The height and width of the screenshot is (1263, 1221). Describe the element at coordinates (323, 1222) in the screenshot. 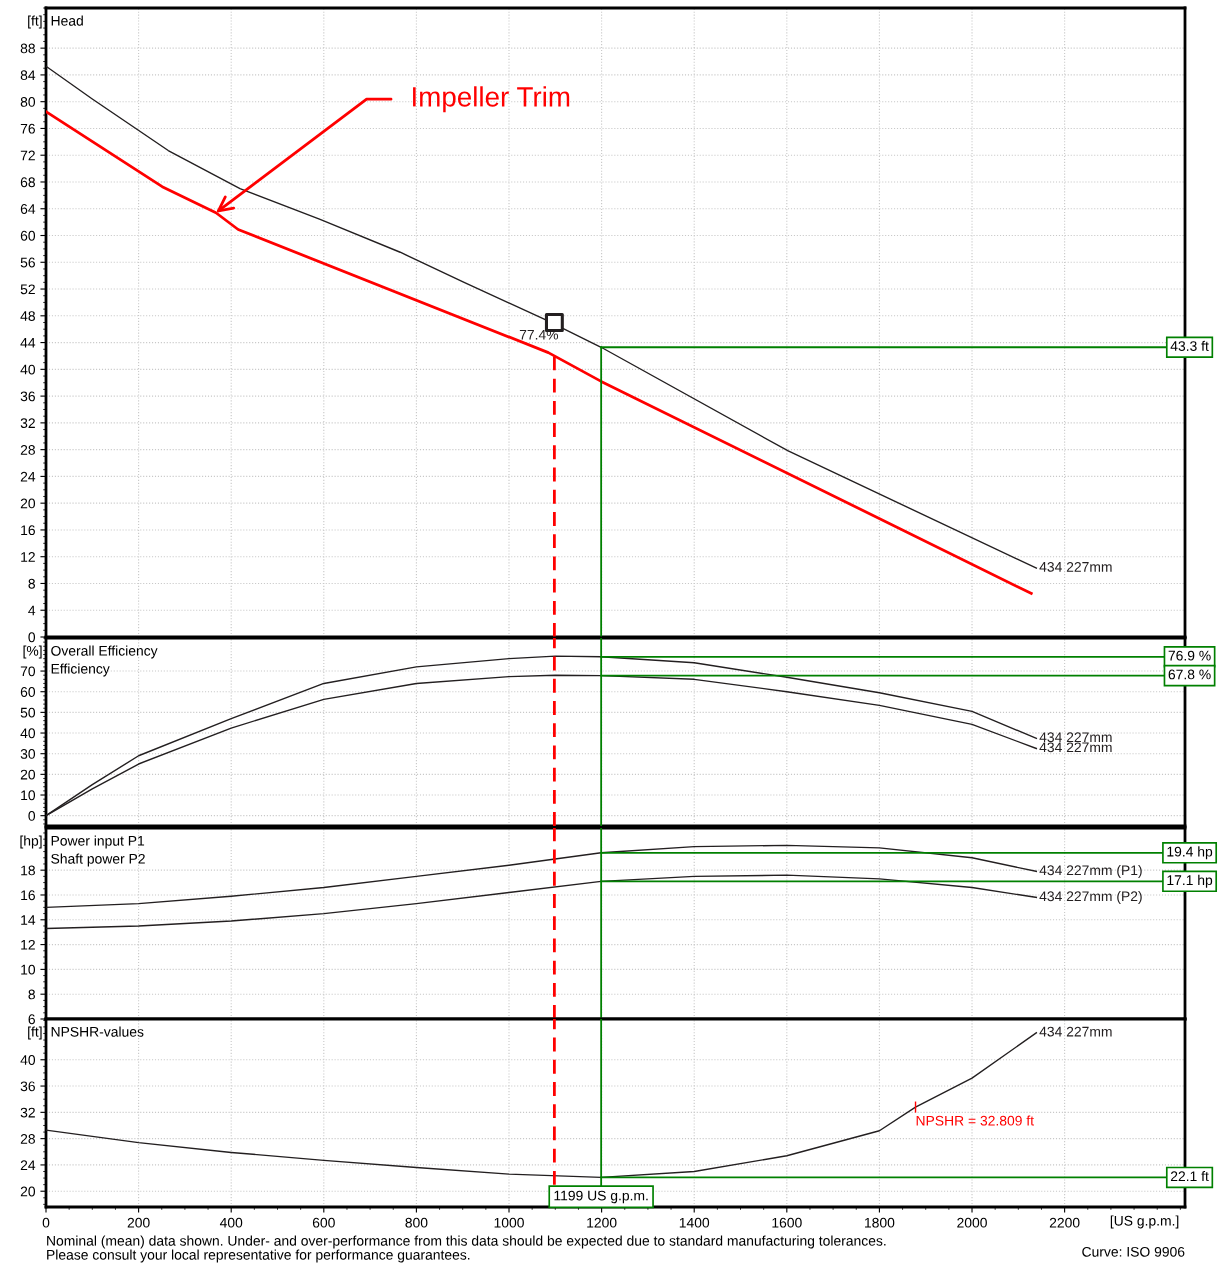

I see `x-tick-label: 600` at that location.